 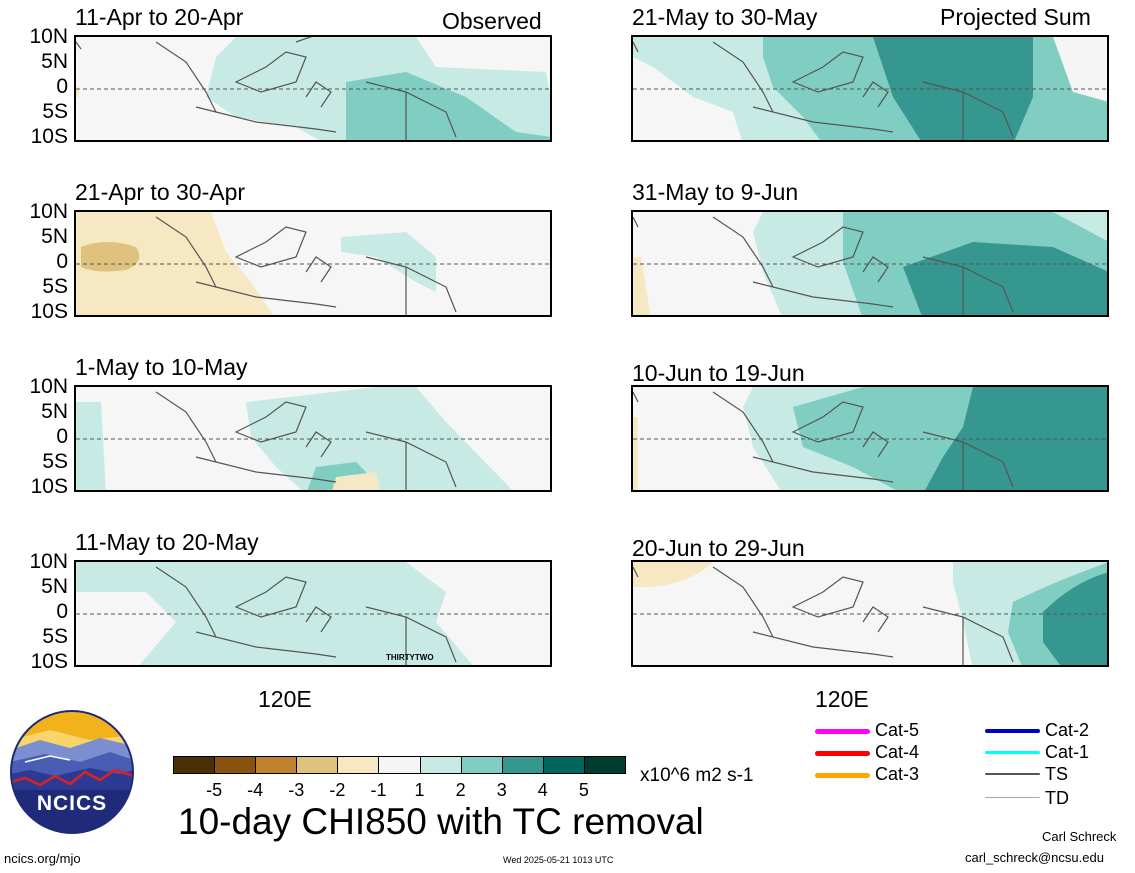 What do you see at coordinates (492, 21) in the screenshot?
I see `panel-corner-label: Observed` at bounding box center [492, 21].